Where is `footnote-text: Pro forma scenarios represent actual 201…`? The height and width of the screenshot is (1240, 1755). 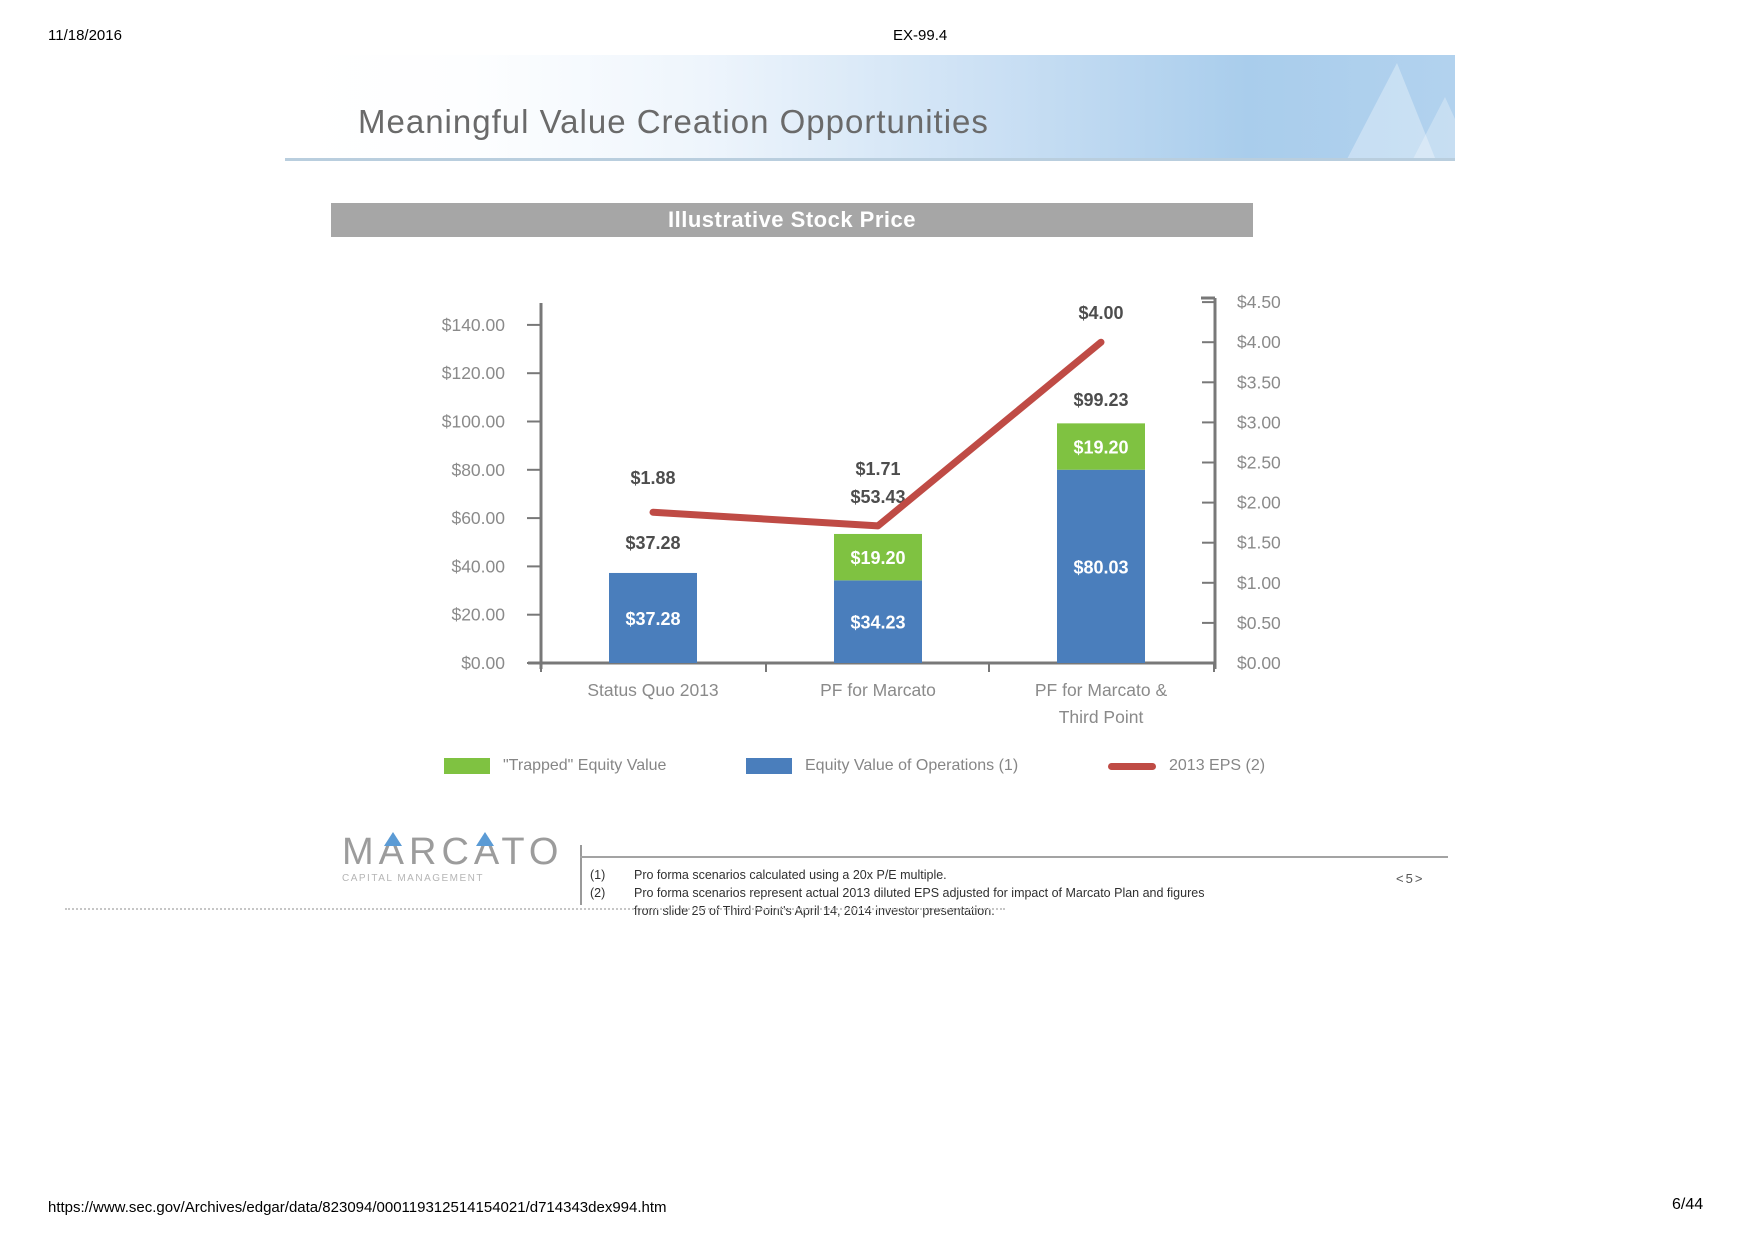
footnote-text: Pro forma scenarios represent actual 201… is located at coordinates (919, 902).